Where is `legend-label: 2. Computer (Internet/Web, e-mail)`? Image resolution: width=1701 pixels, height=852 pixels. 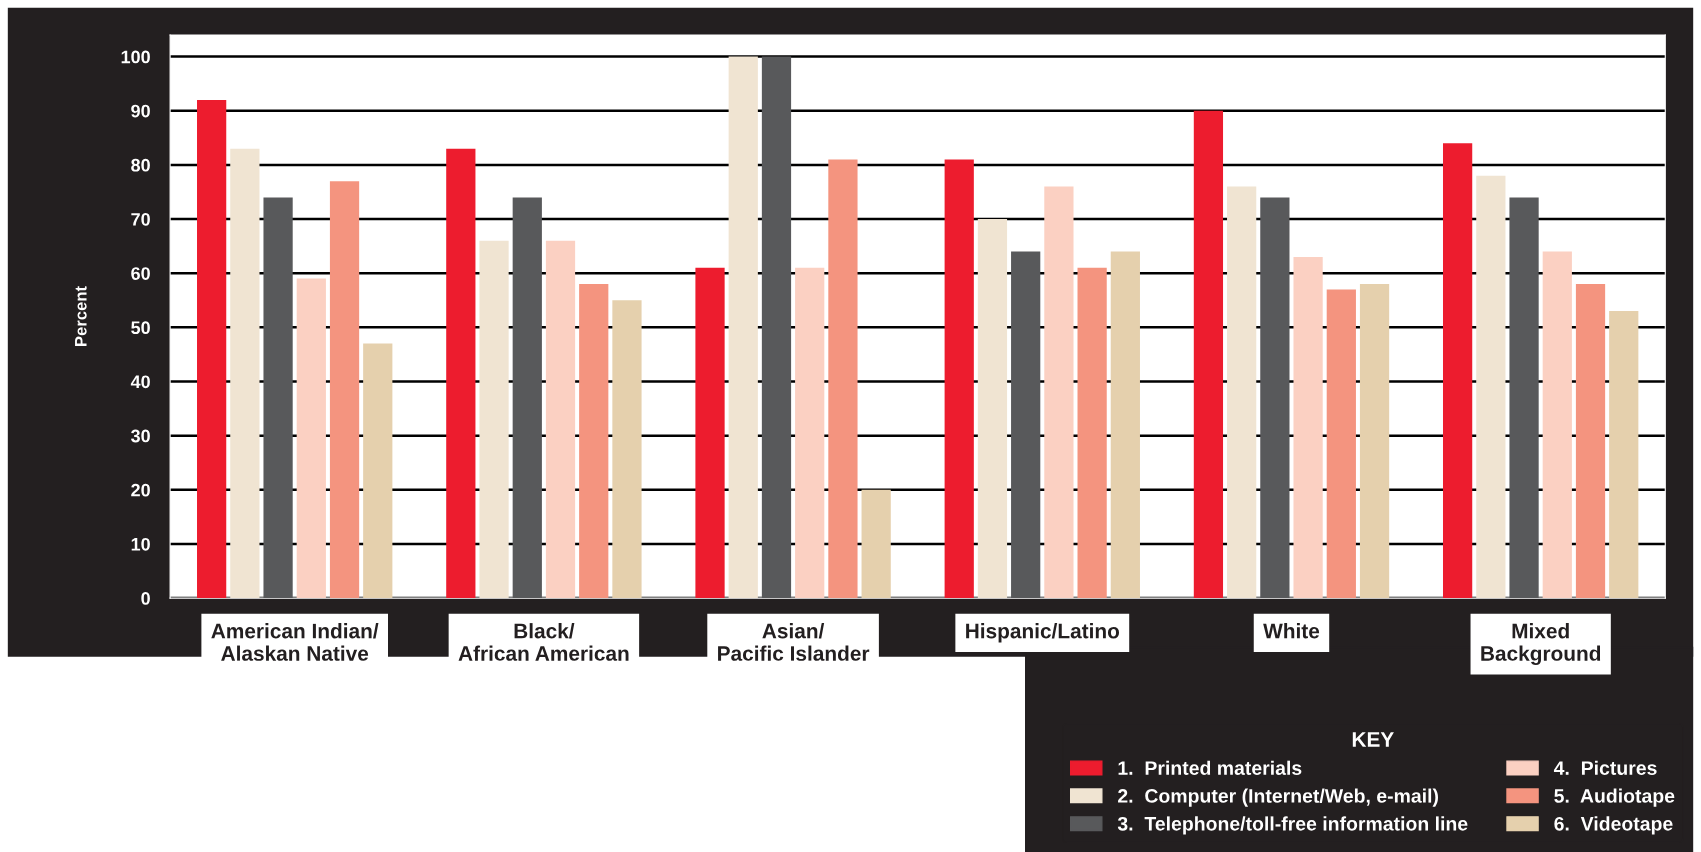
legend-label: 2. Computer (Internet/Web, e-mail) is located at coordinates (1278, 797).